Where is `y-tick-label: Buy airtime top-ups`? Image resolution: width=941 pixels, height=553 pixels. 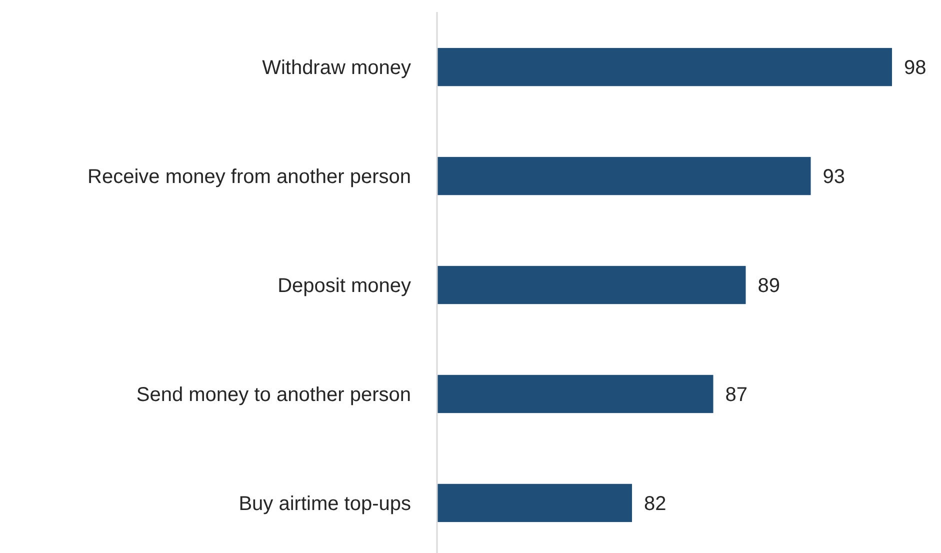 y-tick-label: Buy airtime top-ups is located at coordinates (324, 503).